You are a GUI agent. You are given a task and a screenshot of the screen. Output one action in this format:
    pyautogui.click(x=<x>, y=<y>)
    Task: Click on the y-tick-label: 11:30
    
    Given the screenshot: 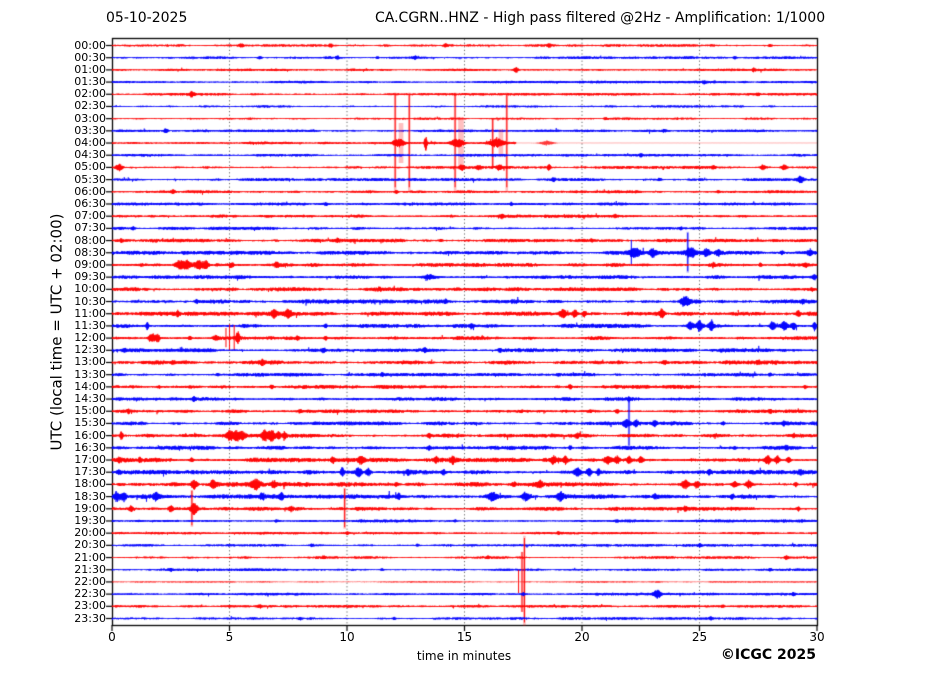 What is the action you would take?
    pyautogui.click(x=90, y=325)
    